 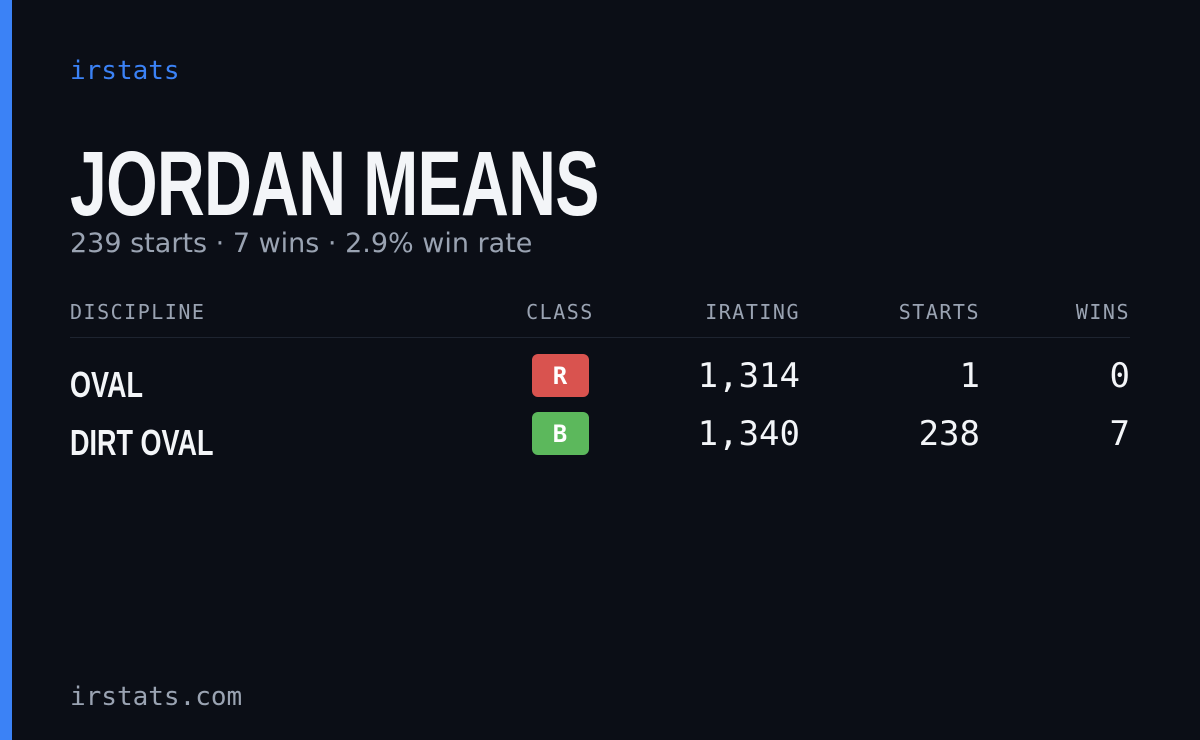 What do you see at coordinates (1119, 376) in the screenshot?
I see `wins-value: 0` at bounding box center [1119, 376].